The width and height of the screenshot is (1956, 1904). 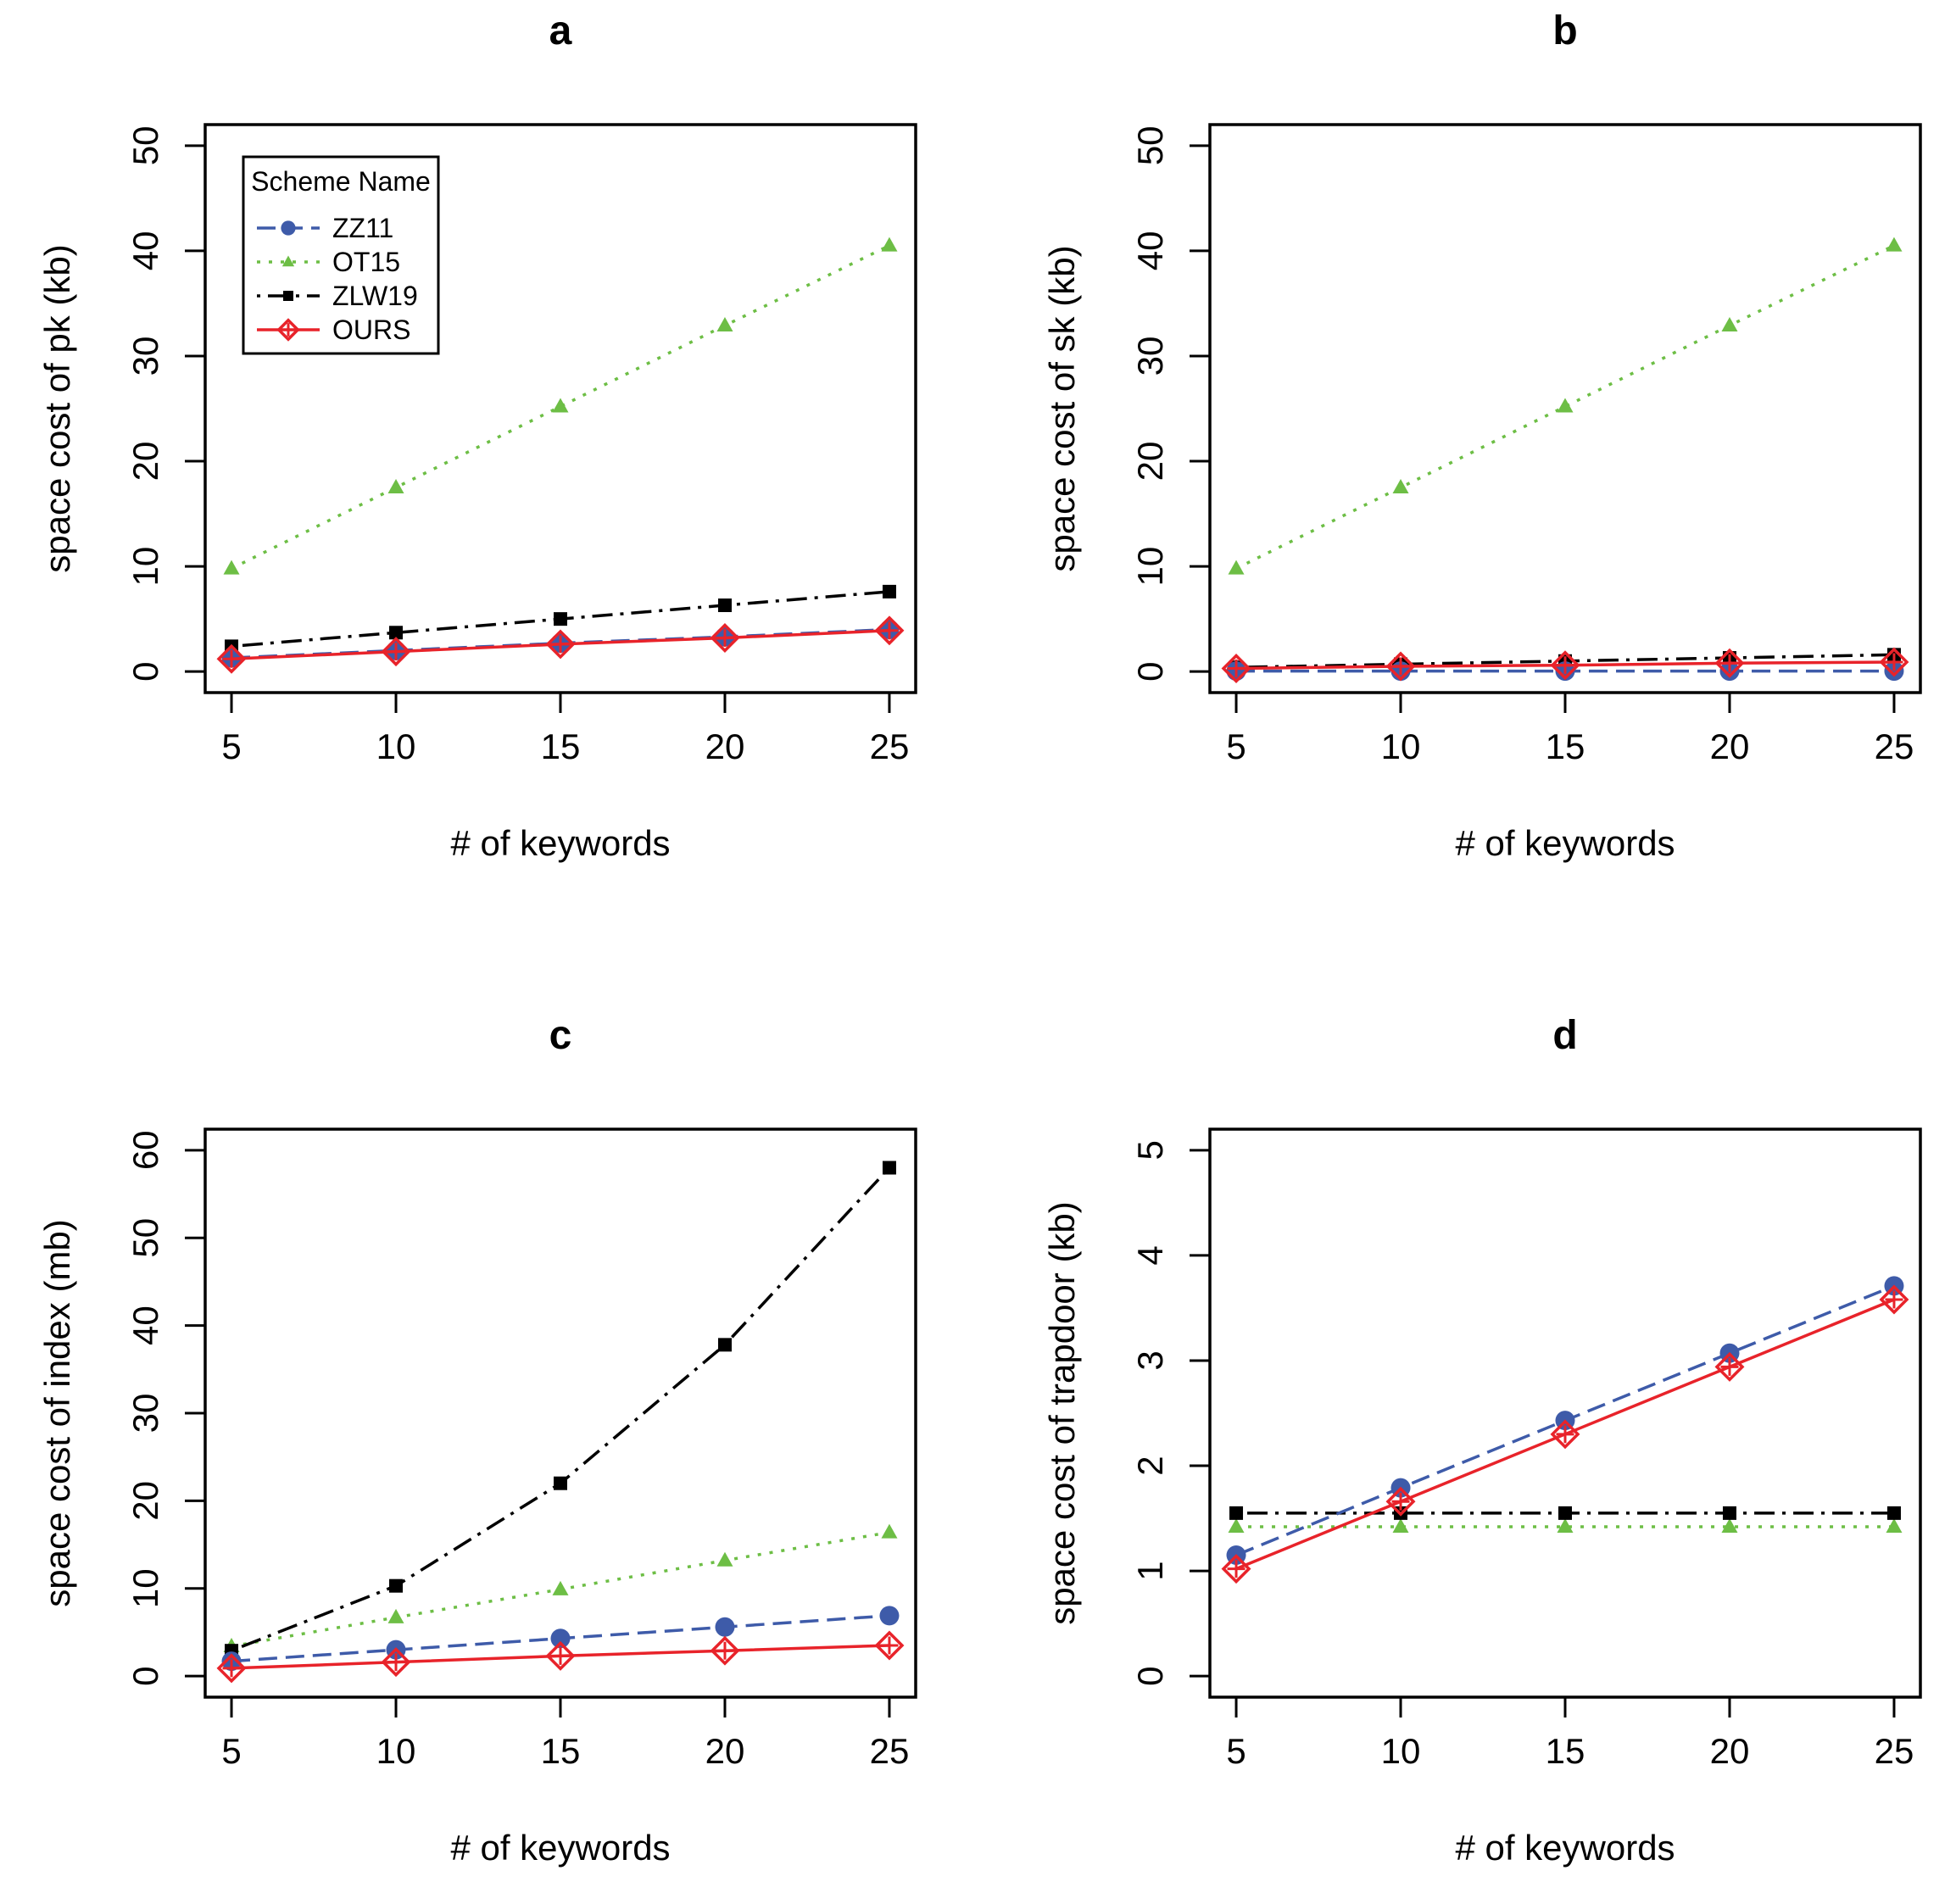 What do you see at coordinates (1150, 1255) in the screenshot?
I see `y-tick-label: 4` at bounding box center [1150, 1255].